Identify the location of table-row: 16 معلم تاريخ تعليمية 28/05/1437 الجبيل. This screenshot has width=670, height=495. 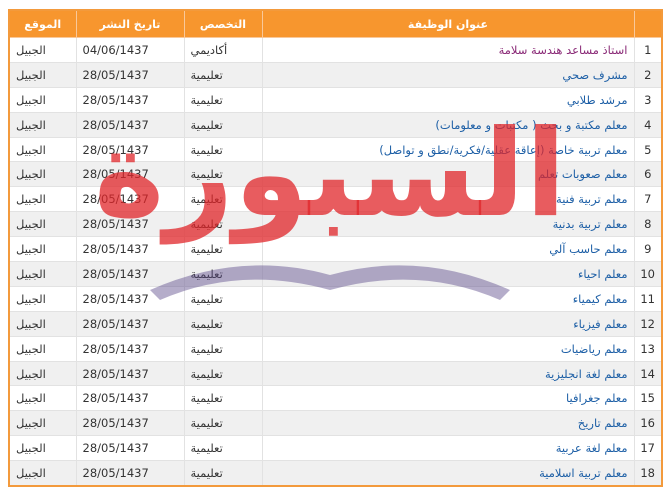
(335, 423).